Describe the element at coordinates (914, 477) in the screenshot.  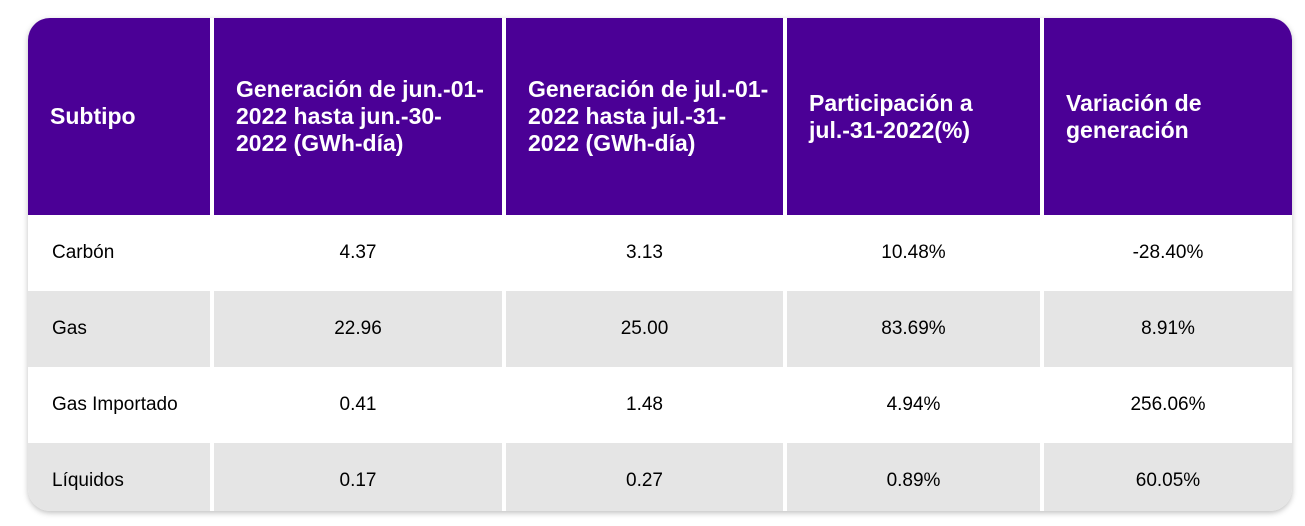
I see `table-cell: 0.89%` at that location.